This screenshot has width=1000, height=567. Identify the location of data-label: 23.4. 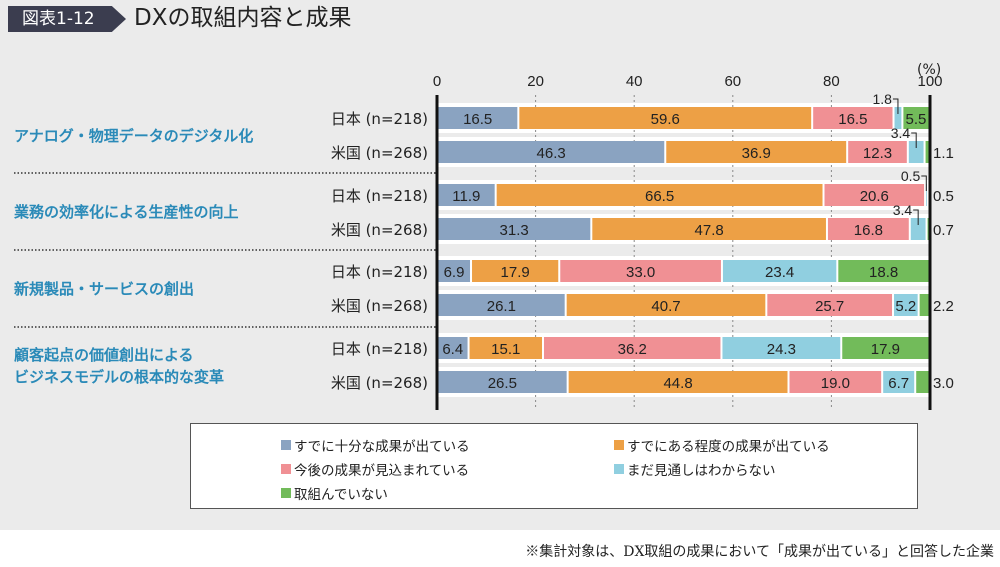
(779, 272).